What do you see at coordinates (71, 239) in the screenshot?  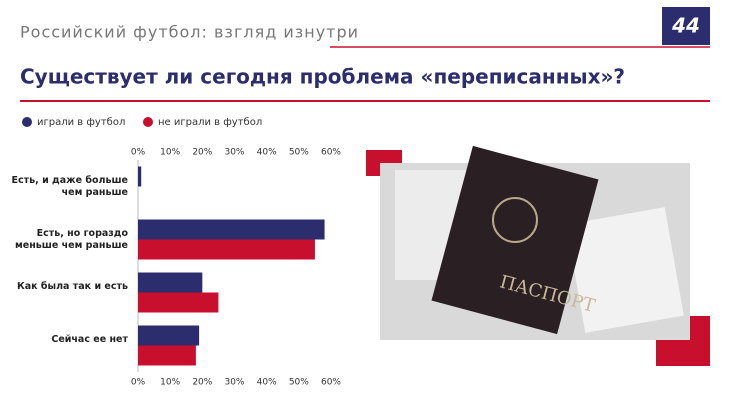 I see `y-tick-label: Есть, но гораздо меньше чем раньше` at bounding box center [71, 239].